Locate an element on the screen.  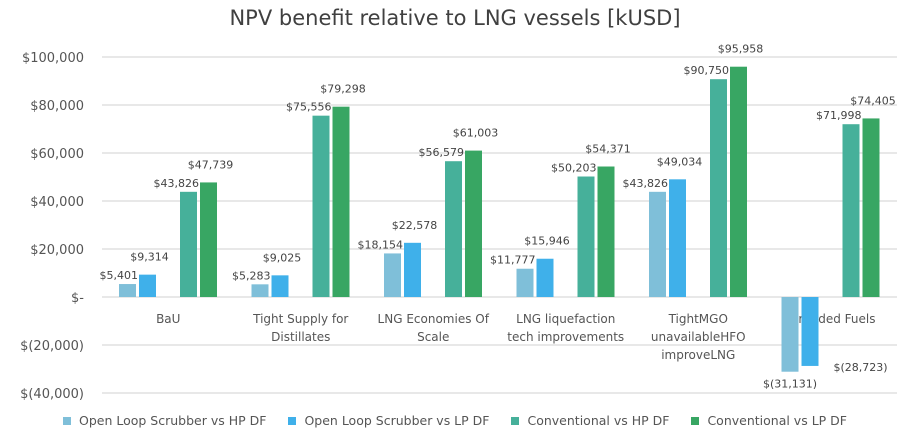
y-tick-label: $20,000 is located at coordinates (57, 250).